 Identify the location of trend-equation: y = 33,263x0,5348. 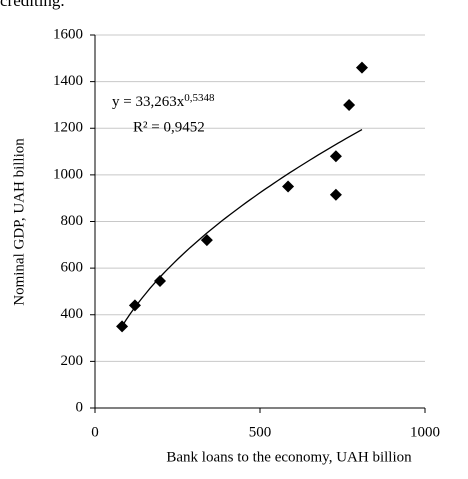
(163, 101).